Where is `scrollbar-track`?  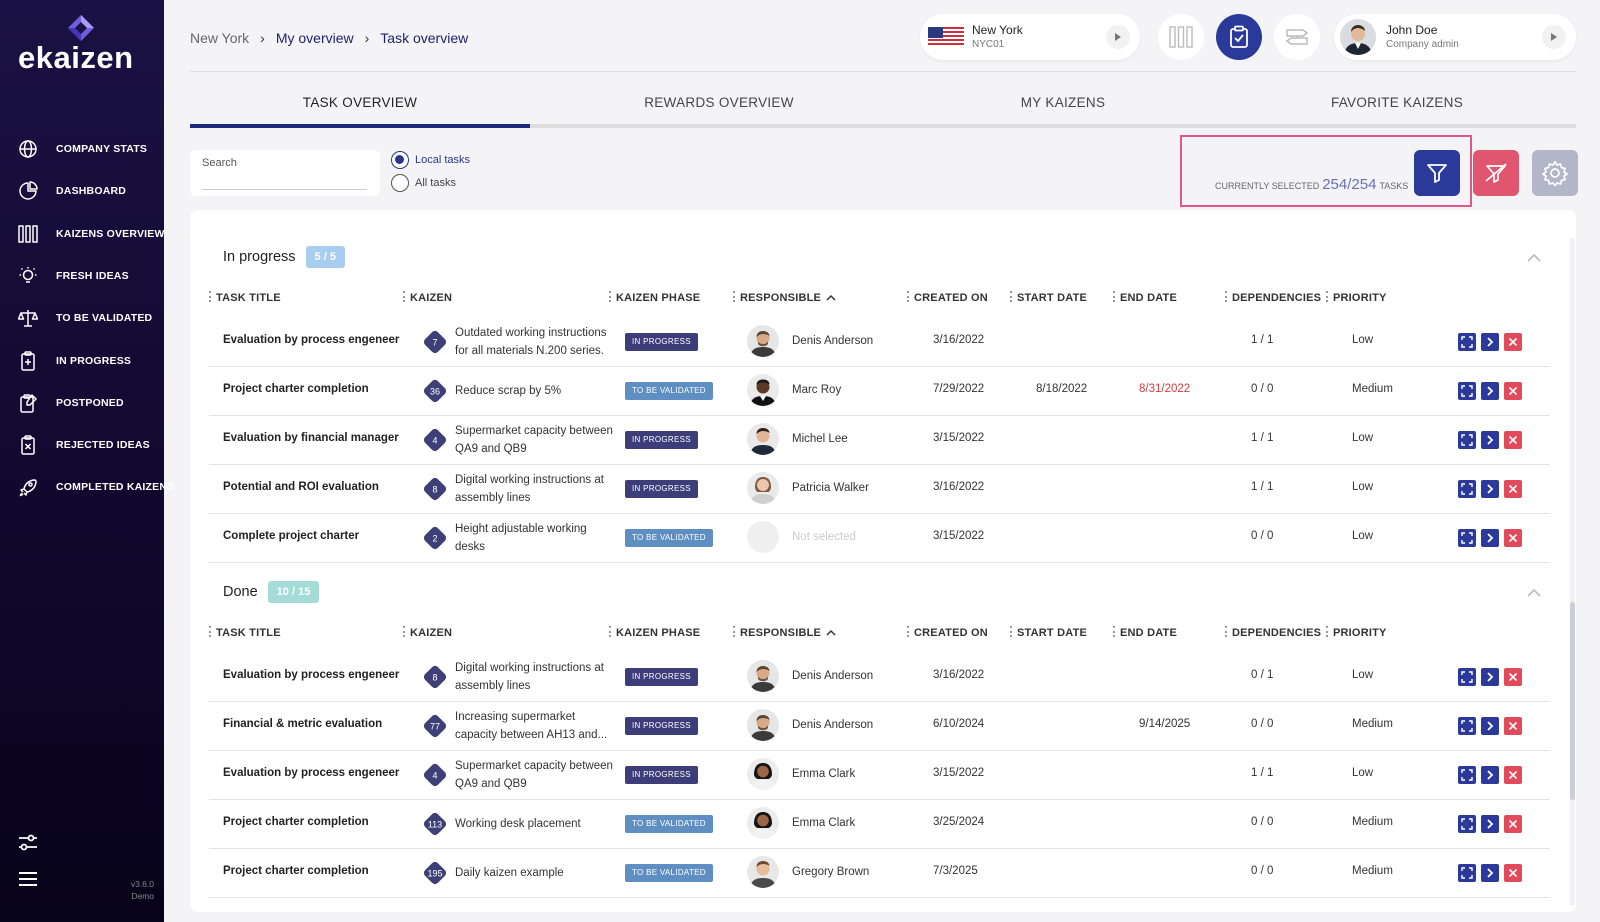 scrollbar-track is located at coordinates (1572, 572).